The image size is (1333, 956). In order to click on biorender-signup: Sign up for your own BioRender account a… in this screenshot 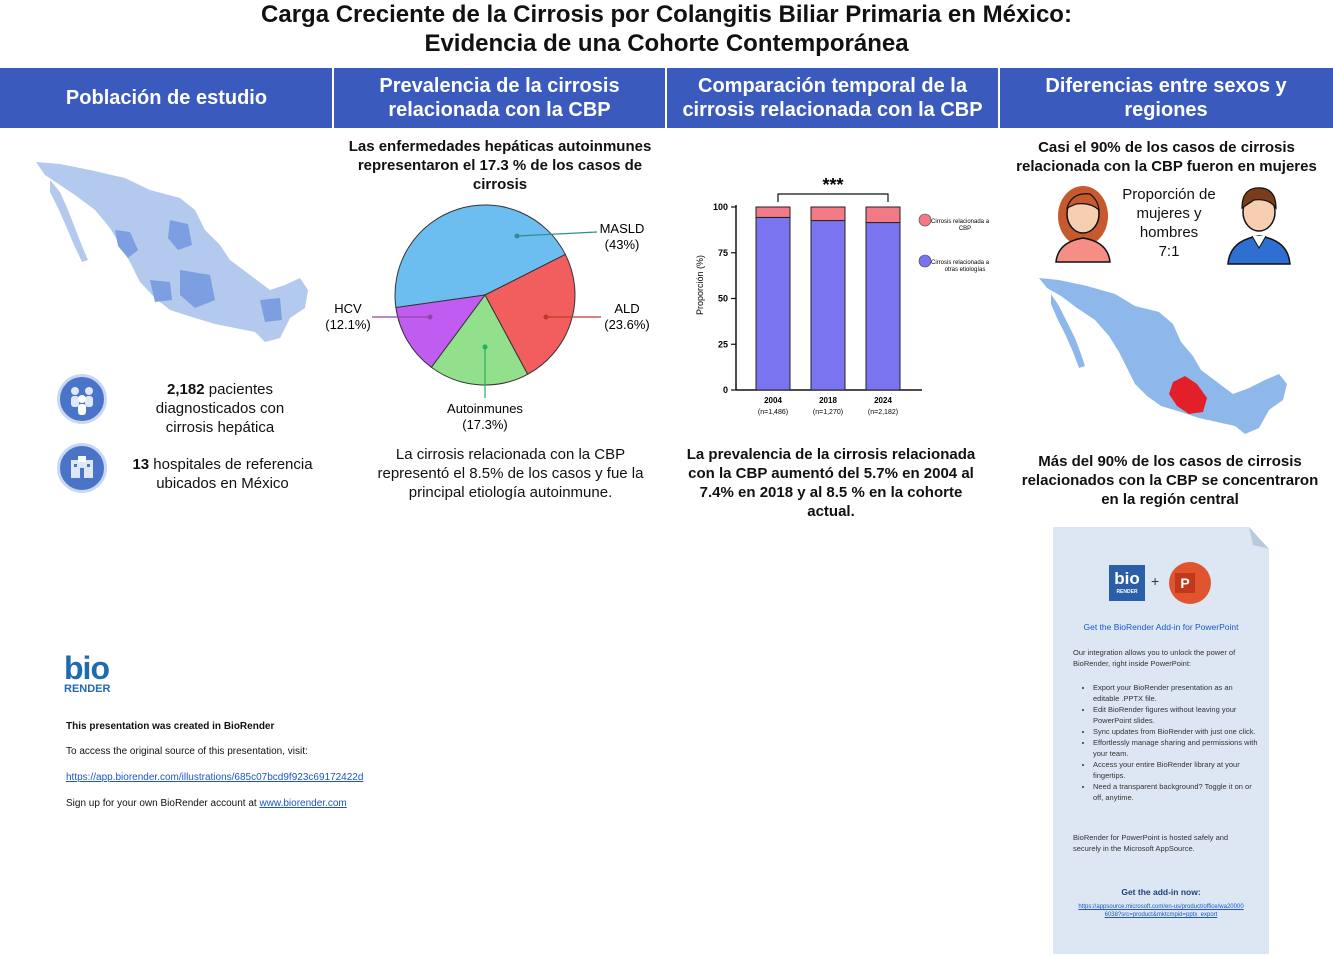, I will do `click(206, 803)`.